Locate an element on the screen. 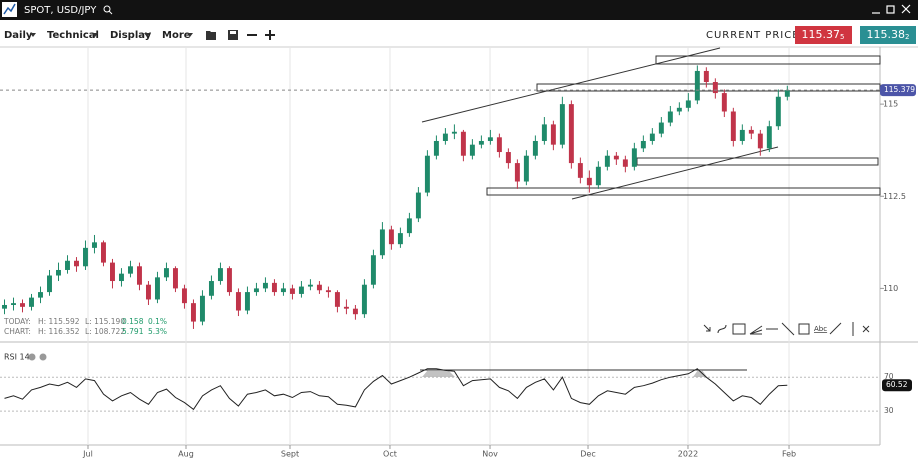 The width and height of the screenshot is (918, 461). rsi-value-label: 60.52 is located at coordinates (897, 384).